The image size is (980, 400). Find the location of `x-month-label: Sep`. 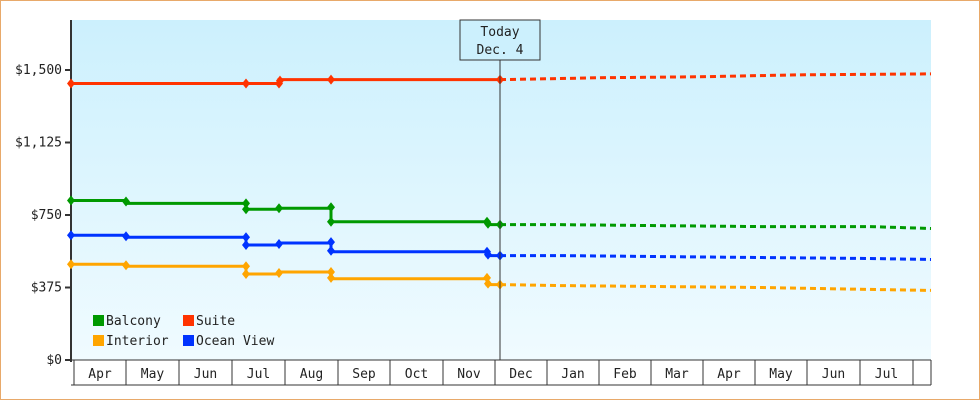

x-month-label: Sep is located at coordinates (364, 374).